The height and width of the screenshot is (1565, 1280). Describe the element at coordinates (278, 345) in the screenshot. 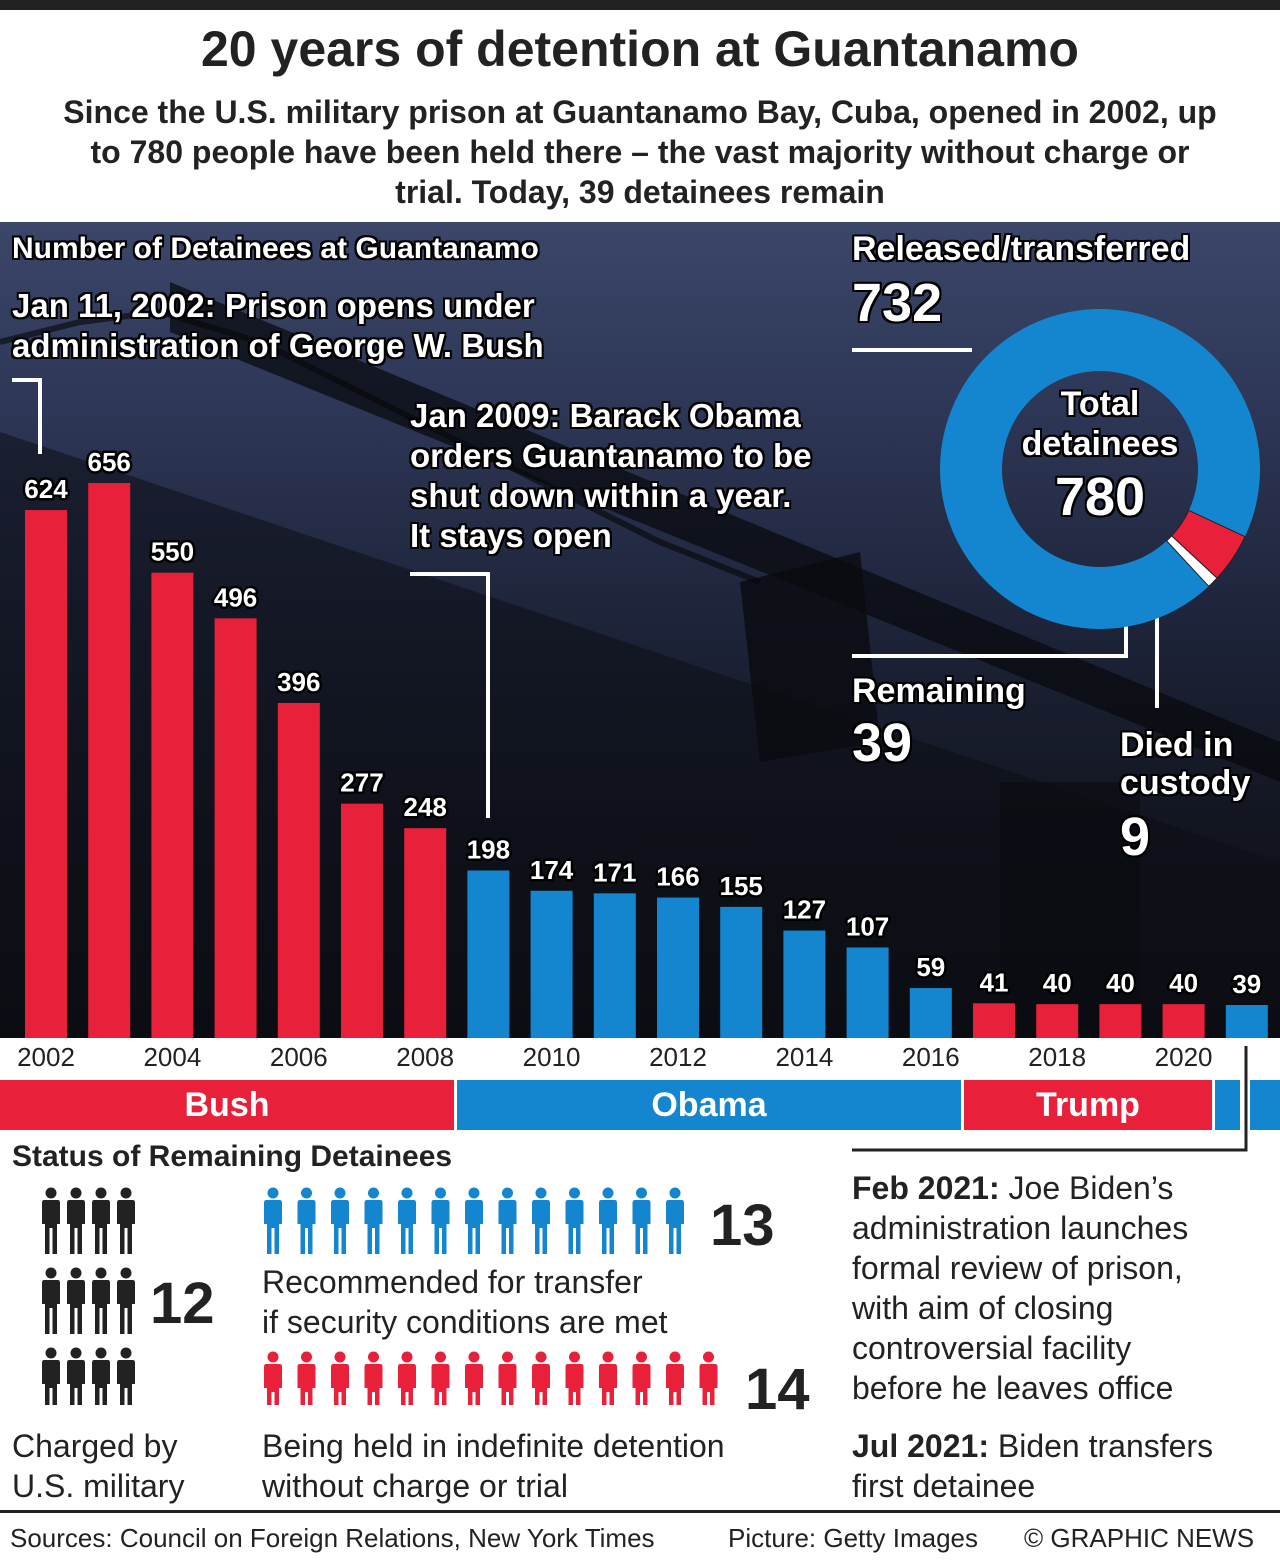

I see `annotation-opening-line2: administration of George W. Bush` at that location.